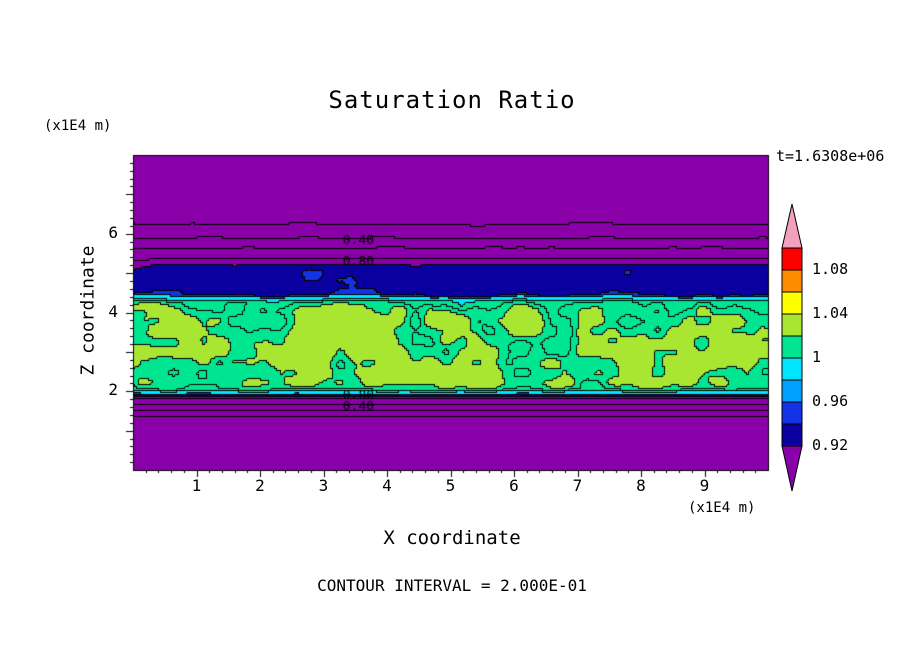 The image size is (904, 654). What do you see at coordinates (78, 126) in the screenshot?
I see `y-axis-unit-label: (x1E4 m)` at bounding box center [78, 126].